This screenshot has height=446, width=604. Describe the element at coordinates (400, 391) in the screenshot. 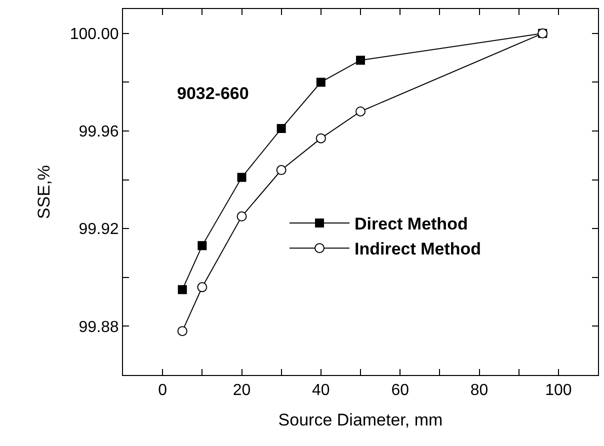

I see `x-tick-label: 60` at that location.